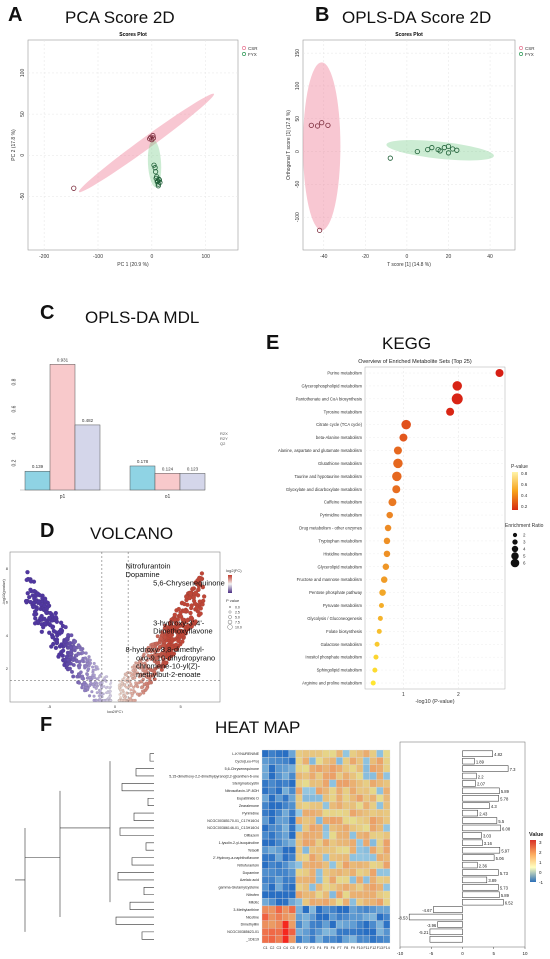 This screenshot has width=550, height=959. I want to click on fold-change-label: 5.89, so click(505, 895).